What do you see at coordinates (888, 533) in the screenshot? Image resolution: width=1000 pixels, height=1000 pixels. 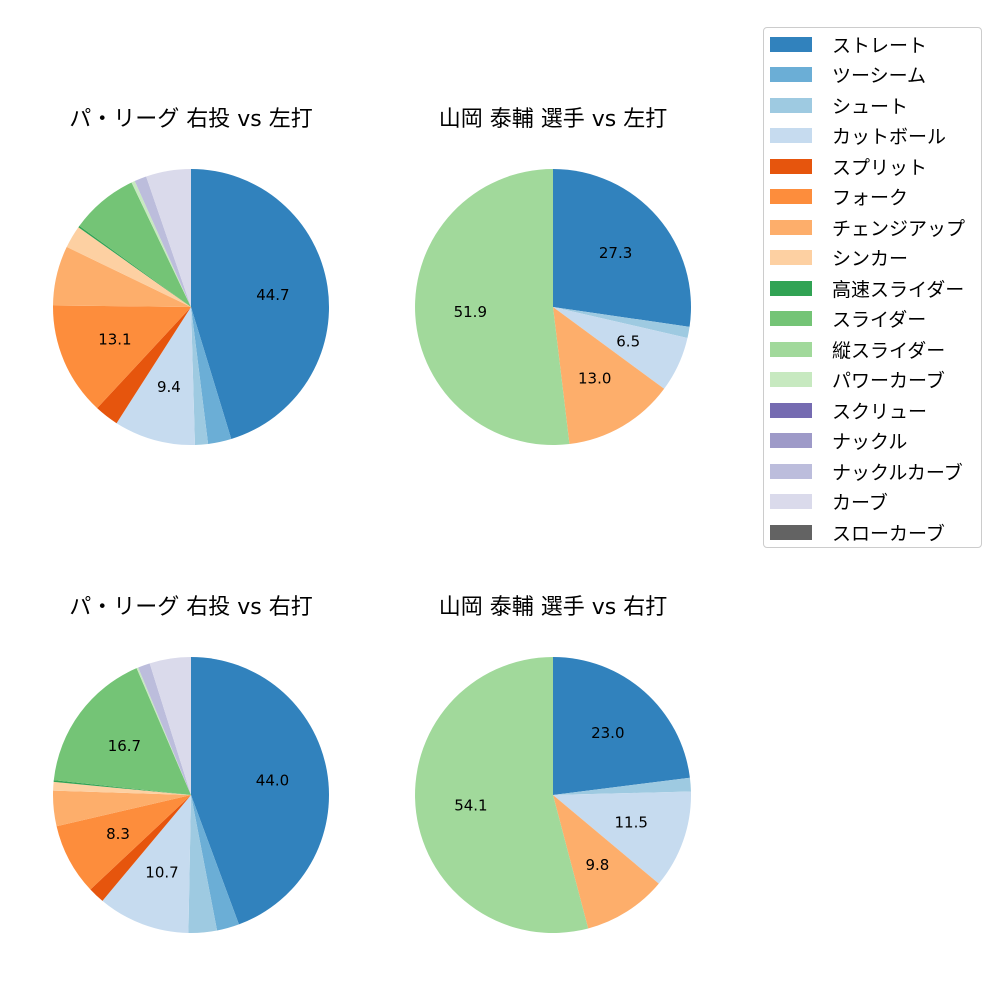 I see `legend-label: スローカーブ` at bounding box center [888, 533].